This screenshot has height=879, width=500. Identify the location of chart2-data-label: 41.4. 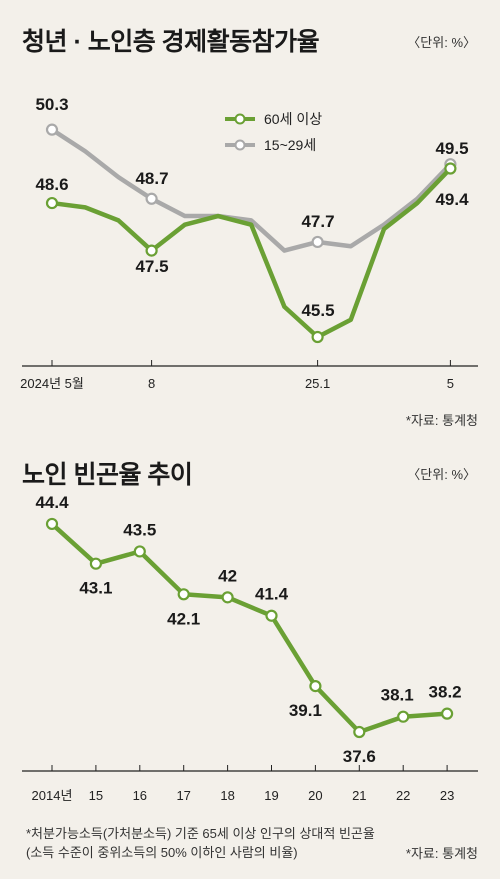
(272, 594).